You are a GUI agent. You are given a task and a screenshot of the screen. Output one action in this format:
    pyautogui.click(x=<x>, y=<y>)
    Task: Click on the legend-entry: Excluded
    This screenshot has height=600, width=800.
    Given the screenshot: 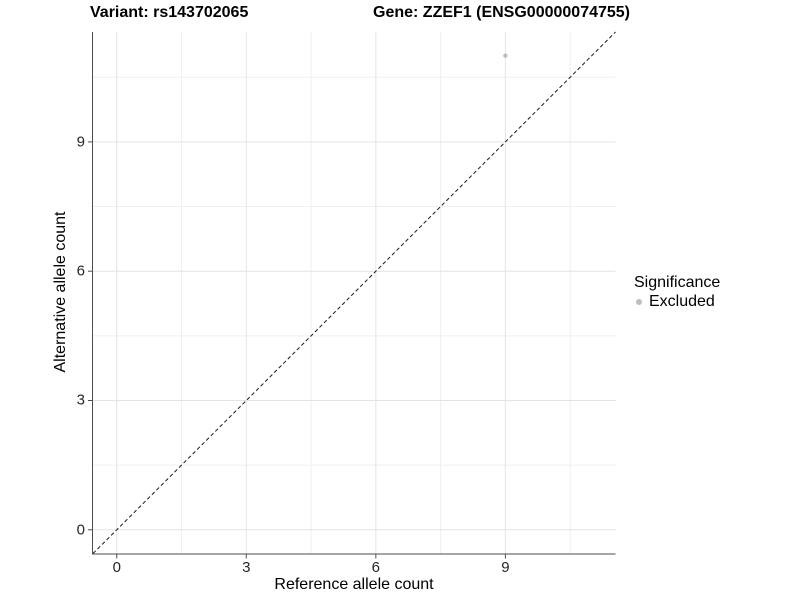 What is the action you would take?
    pyautogui.click(x=677, y=301)
    